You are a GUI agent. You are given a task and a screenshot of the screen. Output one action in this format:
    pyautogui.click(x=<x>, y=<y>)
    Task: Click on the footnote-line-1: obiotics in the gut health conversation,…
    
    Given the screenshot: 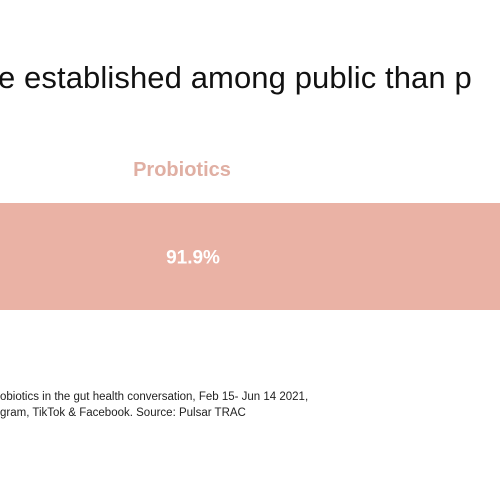 What is the action you would take?
    pyautogui.click(x=154, y=397)
    